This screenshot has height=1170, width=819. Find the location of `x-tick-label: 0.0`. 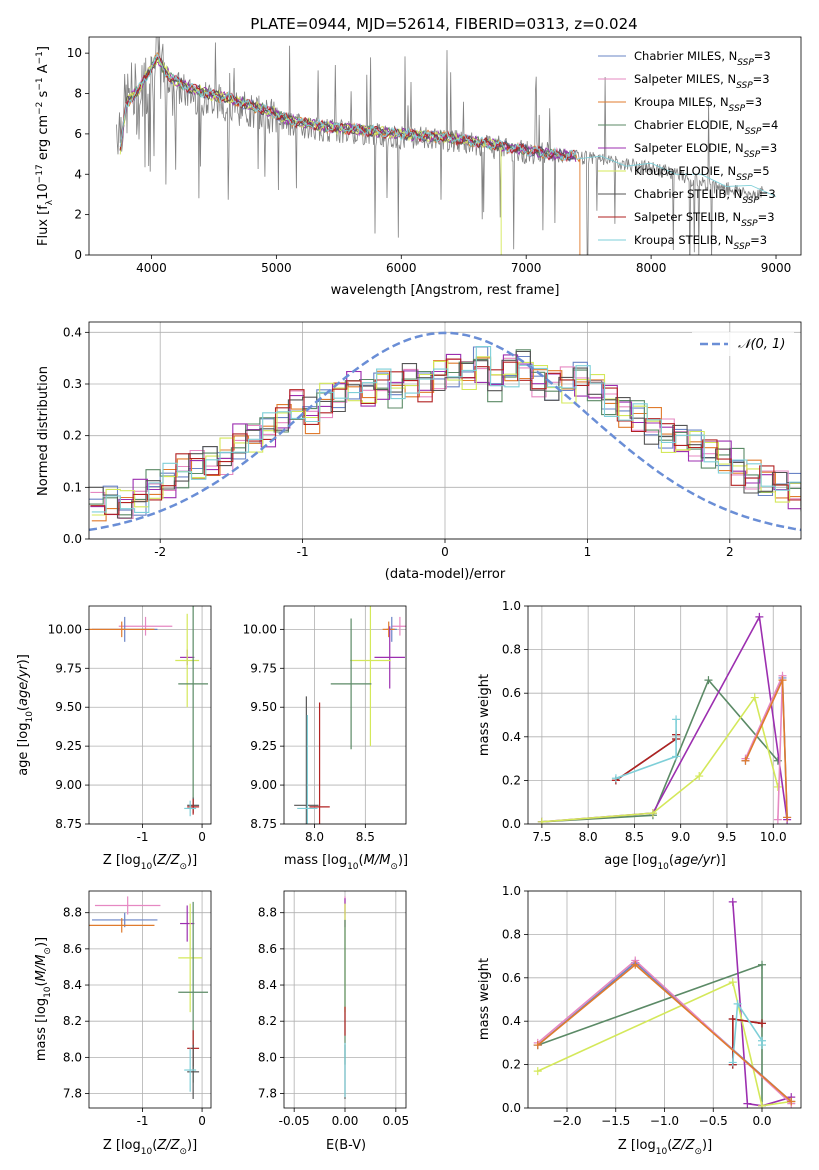

x-tick-label: 0.0 is located at coordinates (761, 1121).